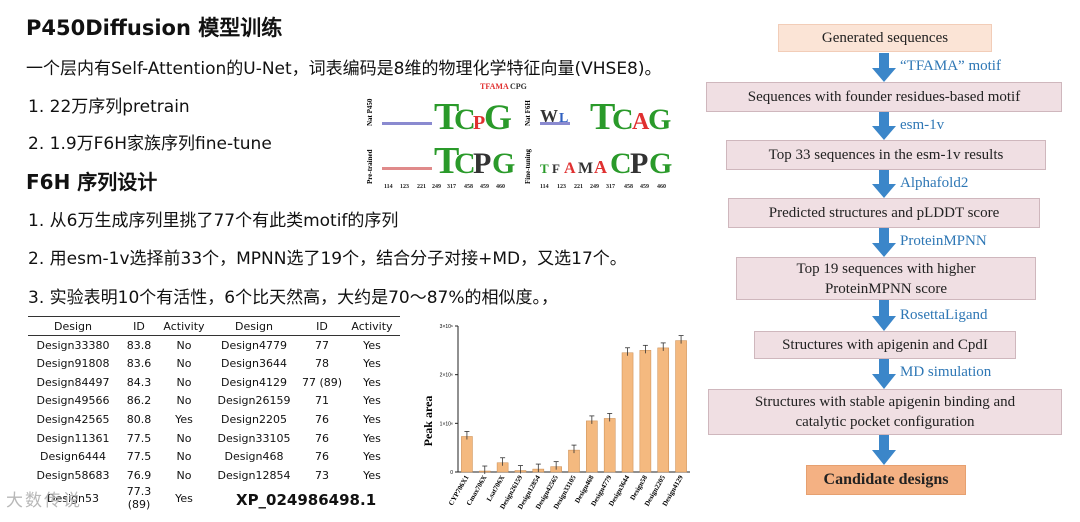 The image size is (1080, 522). Describe the element at coordinates (556, 168) in the screenshot. I see `logo-letter: F` at that location.